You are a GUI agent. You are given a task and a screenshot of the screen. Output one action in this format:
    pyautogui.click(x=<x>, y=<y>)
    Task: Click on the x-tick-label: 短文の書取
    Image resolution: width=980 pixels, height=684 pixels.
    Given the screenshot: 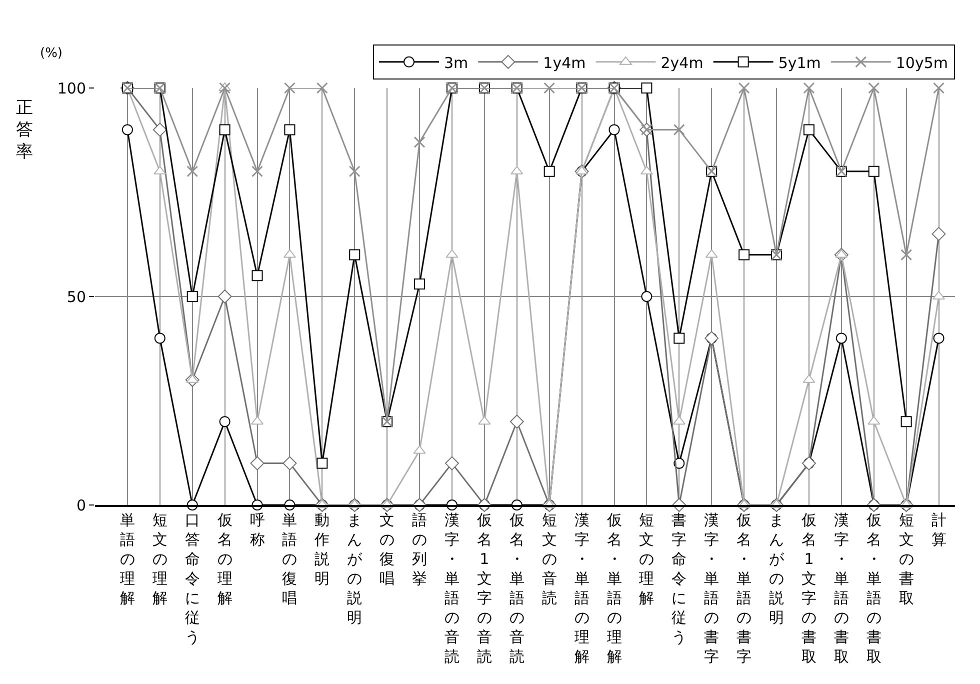 What is the action you would take?
    pyautogui.click(x=906, y=559)
    